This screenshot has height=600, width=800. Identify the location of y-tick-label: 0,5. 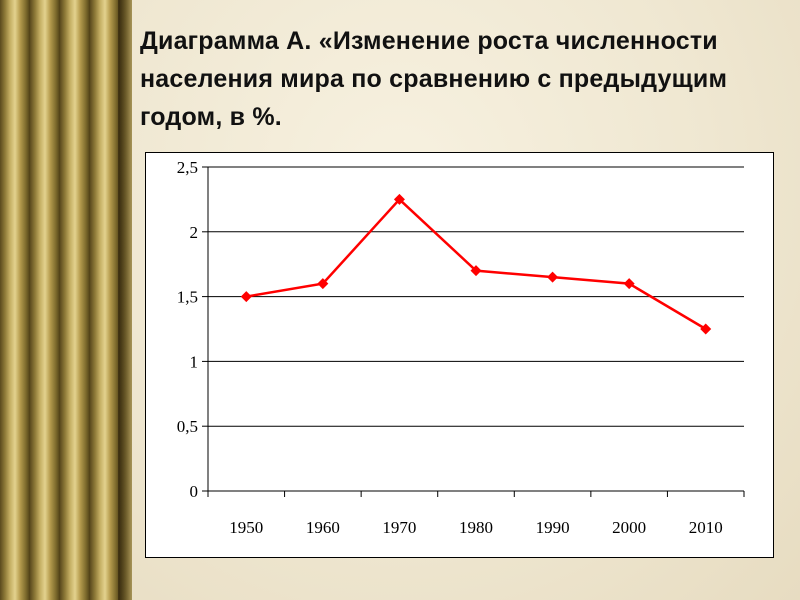
(187, 426).